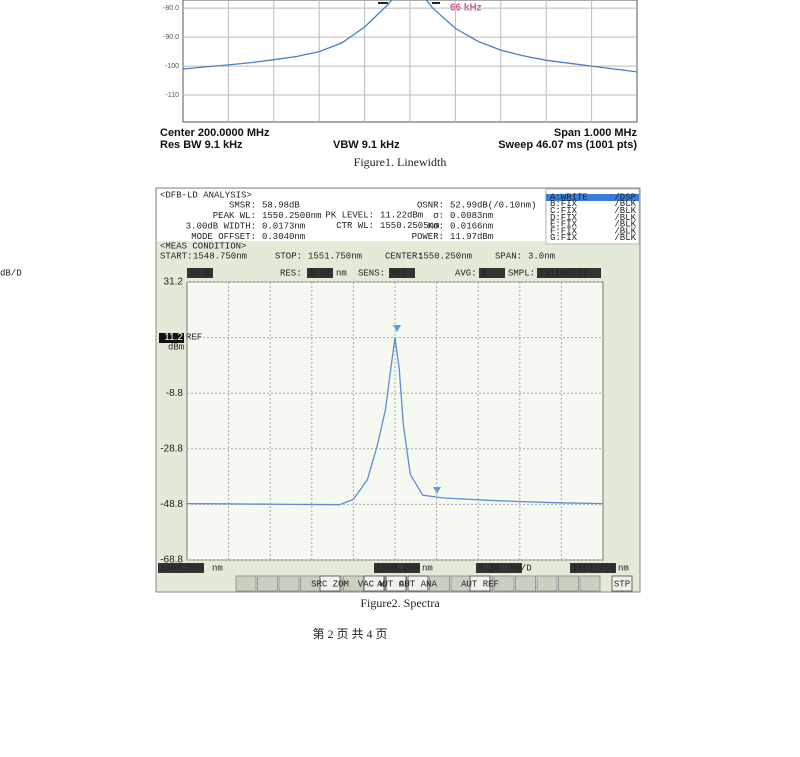  What do you see at coordinates (171, 448) in the screenshot?
I see `y-tick-label: -28.8` at bounding box center [171, 448].